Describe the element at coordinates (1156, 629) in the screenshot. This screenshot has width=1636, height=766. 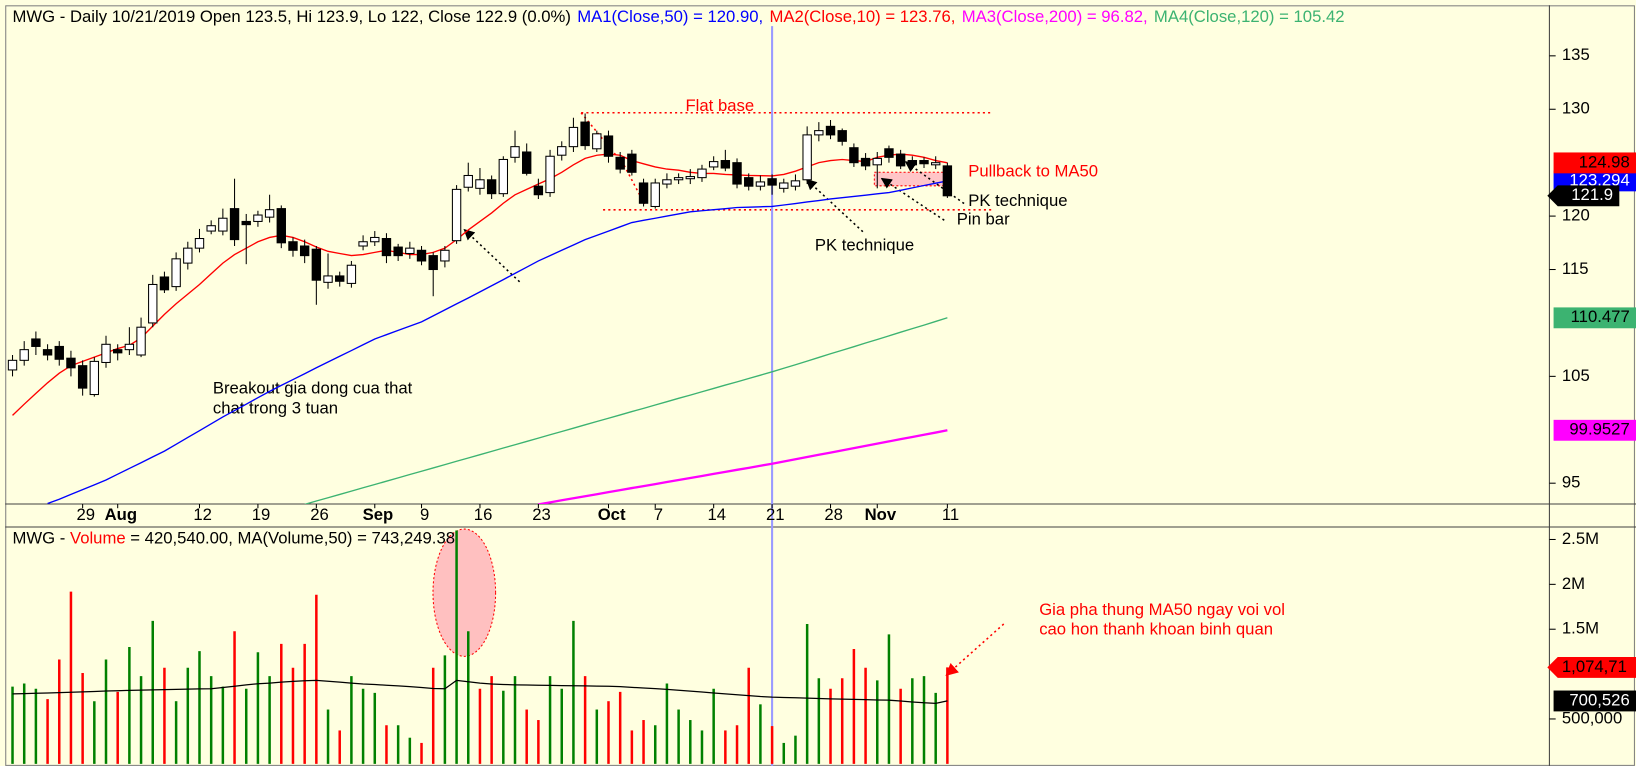
I see `annotation: cao hon thanh khoan binh quan` at that location.